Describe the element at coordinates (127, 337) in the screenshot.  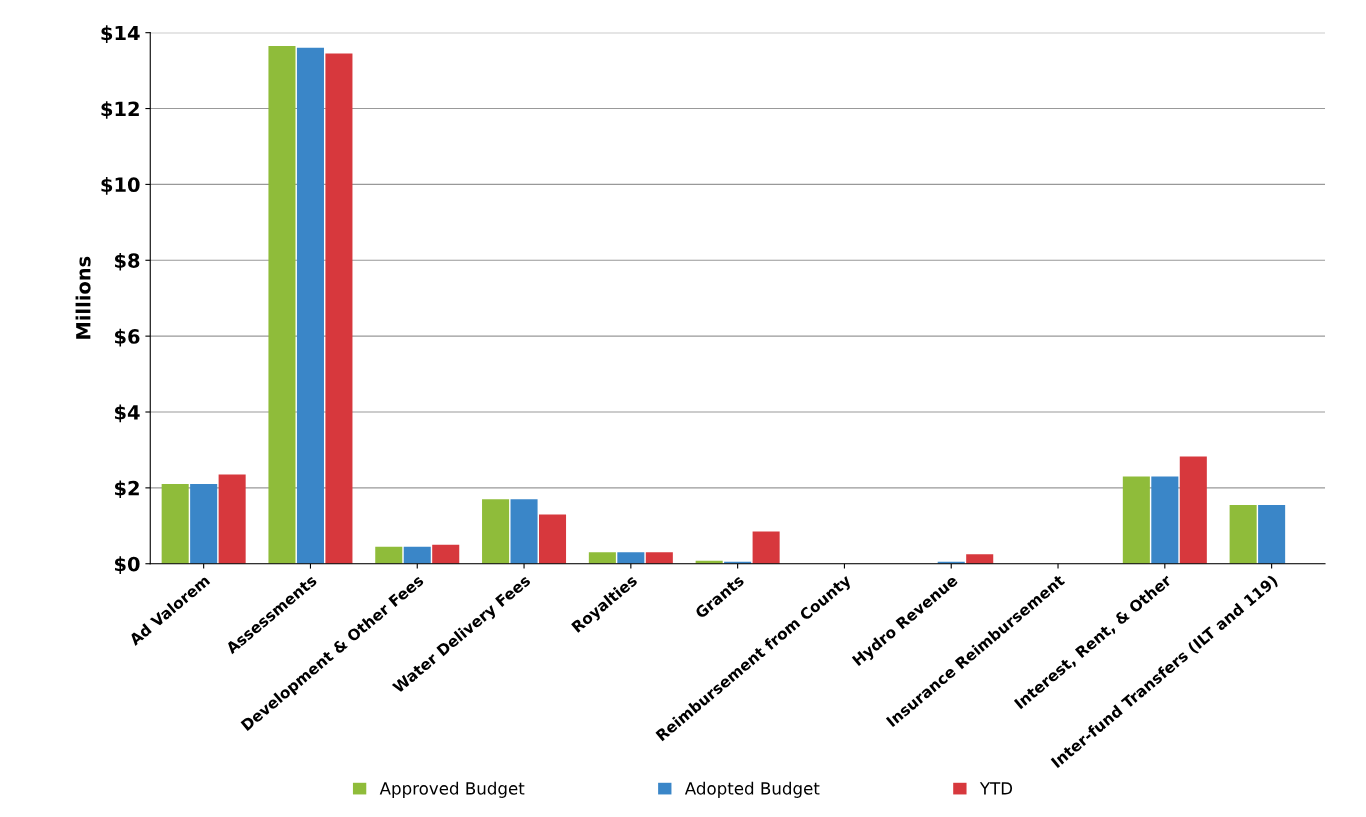
I see `y-tick-label: $6` at that location.